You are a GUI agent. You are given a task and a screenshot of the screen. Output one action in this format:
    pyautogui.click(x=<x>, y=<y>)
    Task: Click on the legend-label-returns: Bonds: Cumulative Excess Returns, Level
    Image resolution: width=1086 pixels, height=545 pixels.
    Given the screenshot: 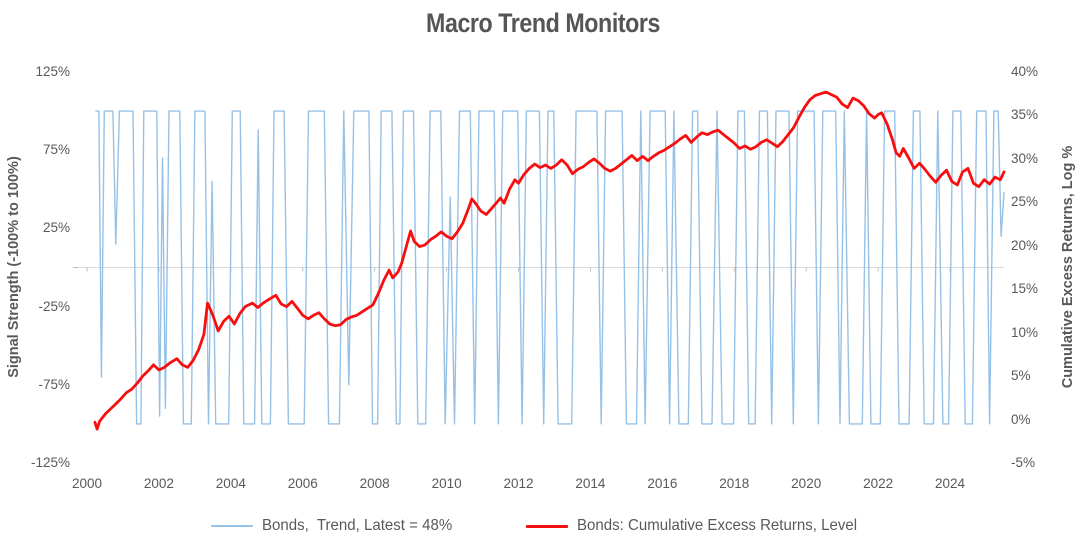 What is the action you would take?
    pyautogui.click(x=717, y=525)
    